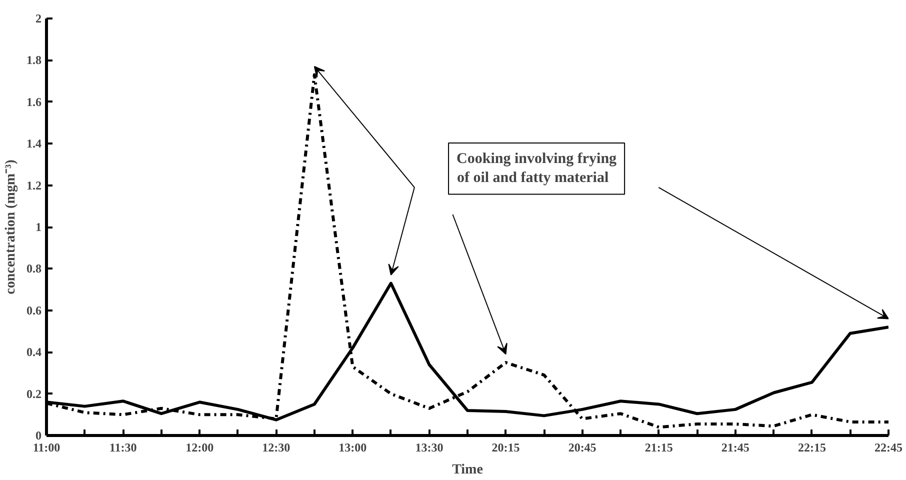 The width and height of the screenshot is (906, 480). What do you see at coordinates (467, 470) in the screenshot?
I see `x-axis-title: Time` at bounding box center [467, 470].